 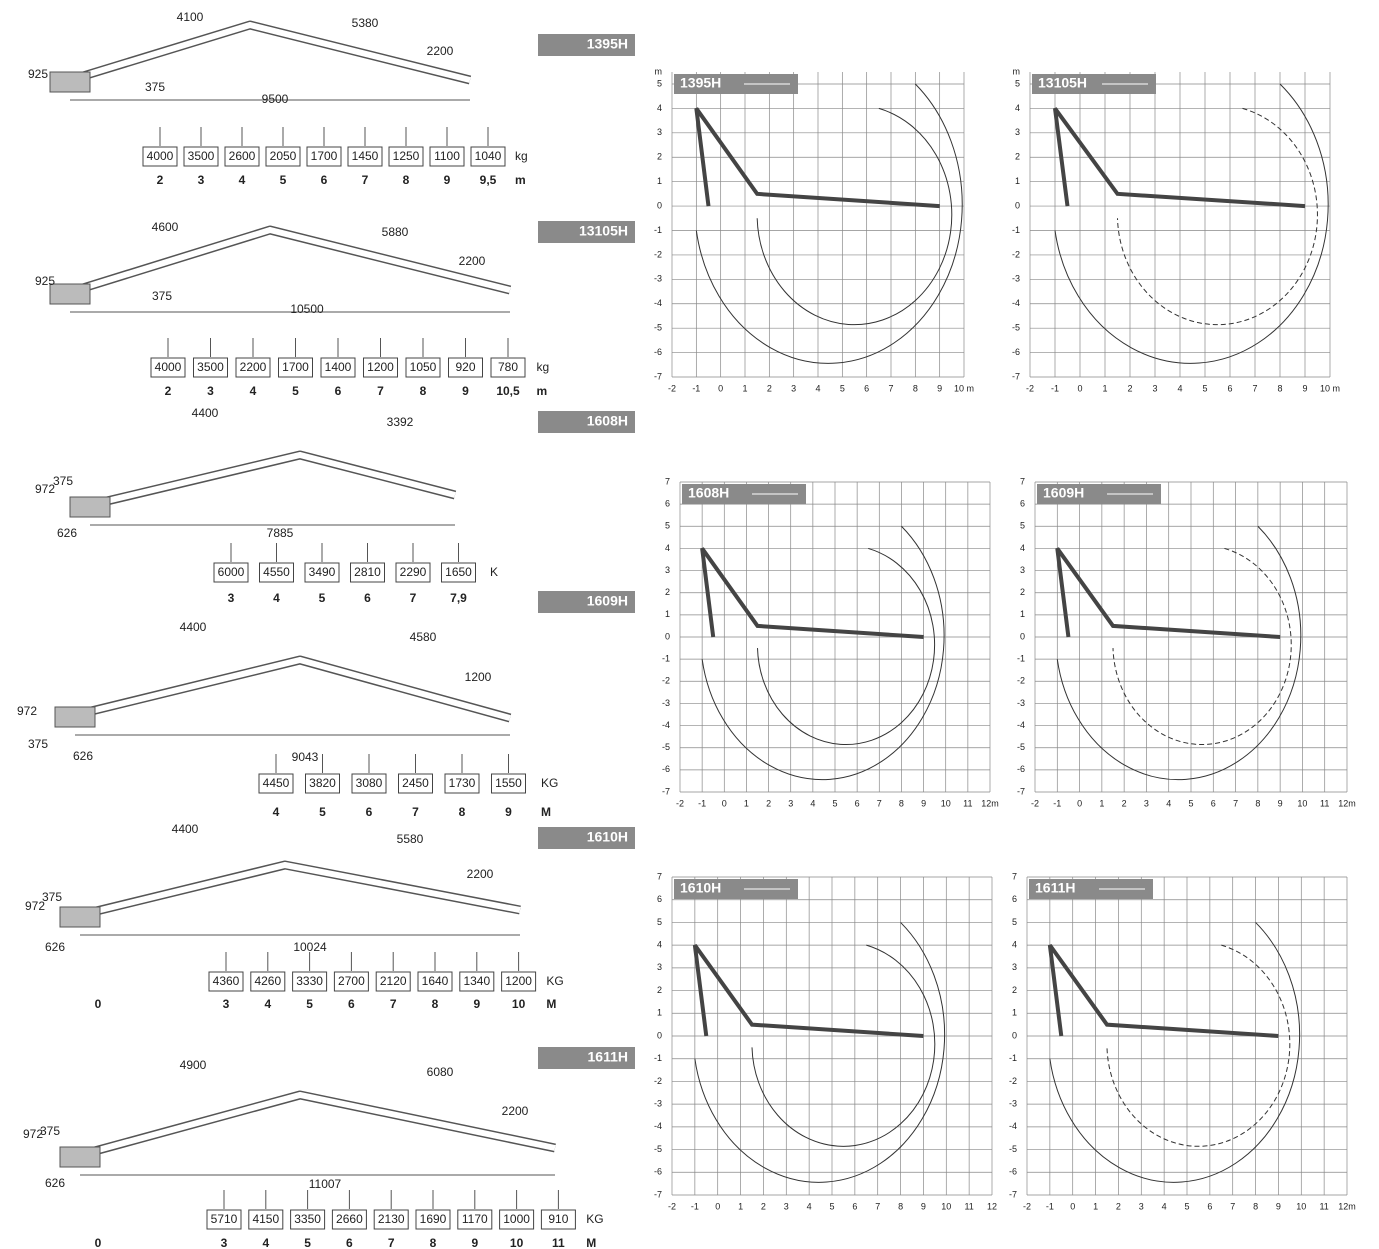 I want to click on dimension: 375, so click(x=38, y=744).